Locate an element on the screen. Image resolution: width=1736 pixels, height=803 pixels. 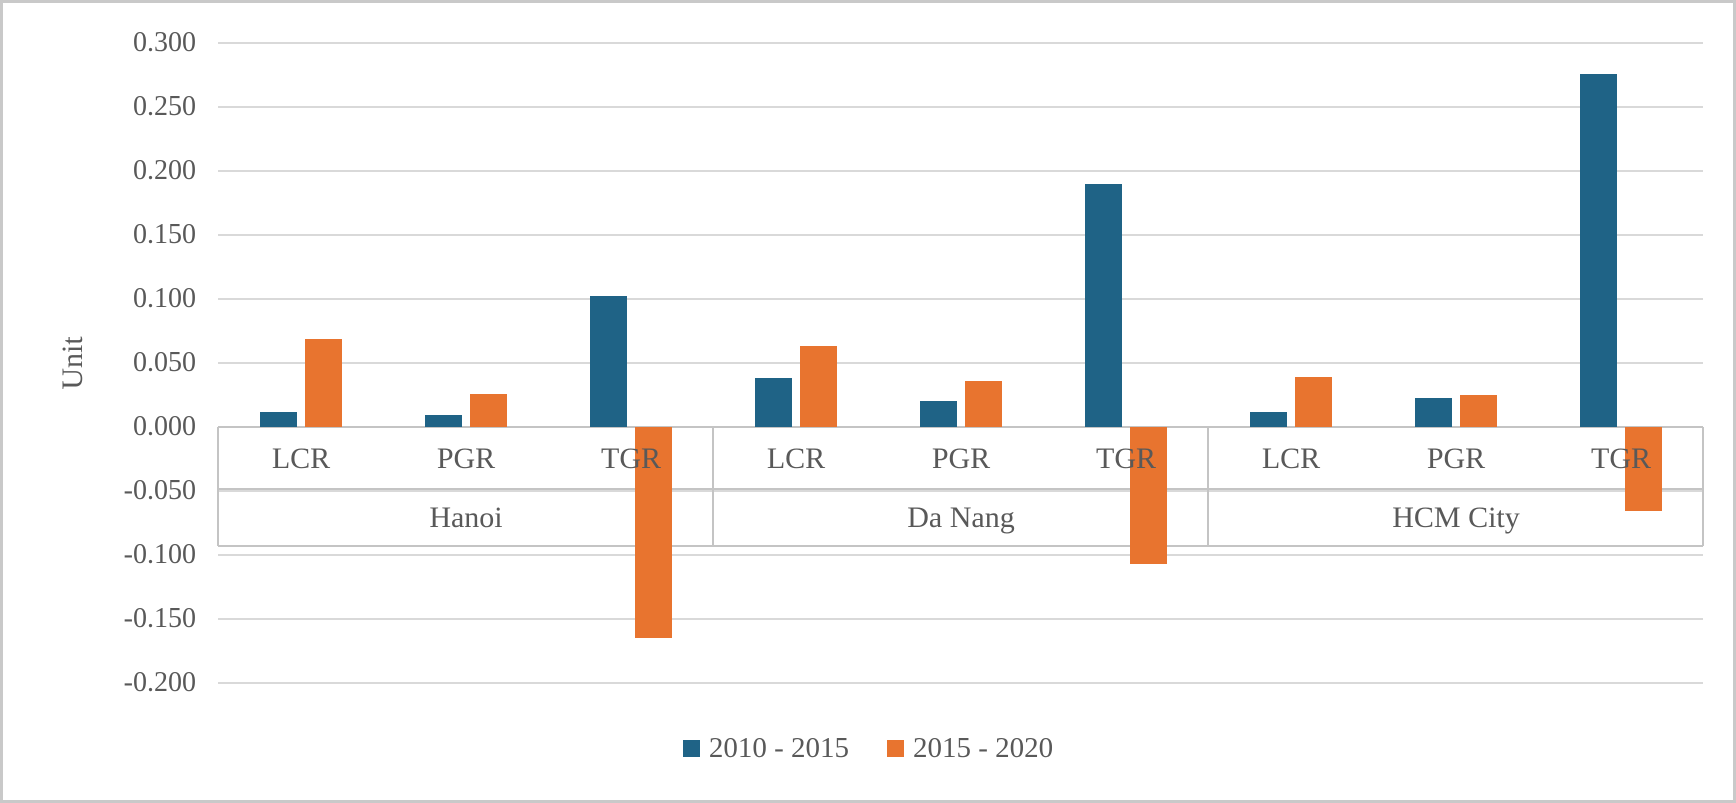
bar-hanoi-lcr-2015-2020 is located at coordinates (323, 383).